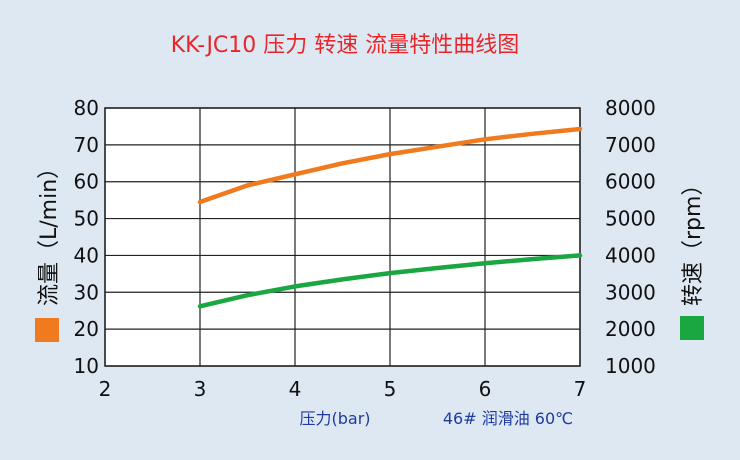 Image resolution: width=740 pixels, height=460 pixels. Describe the element at coordinates (630, 329) in the screenshot. I see `y-right-tick-label-1: 2000` at that location.